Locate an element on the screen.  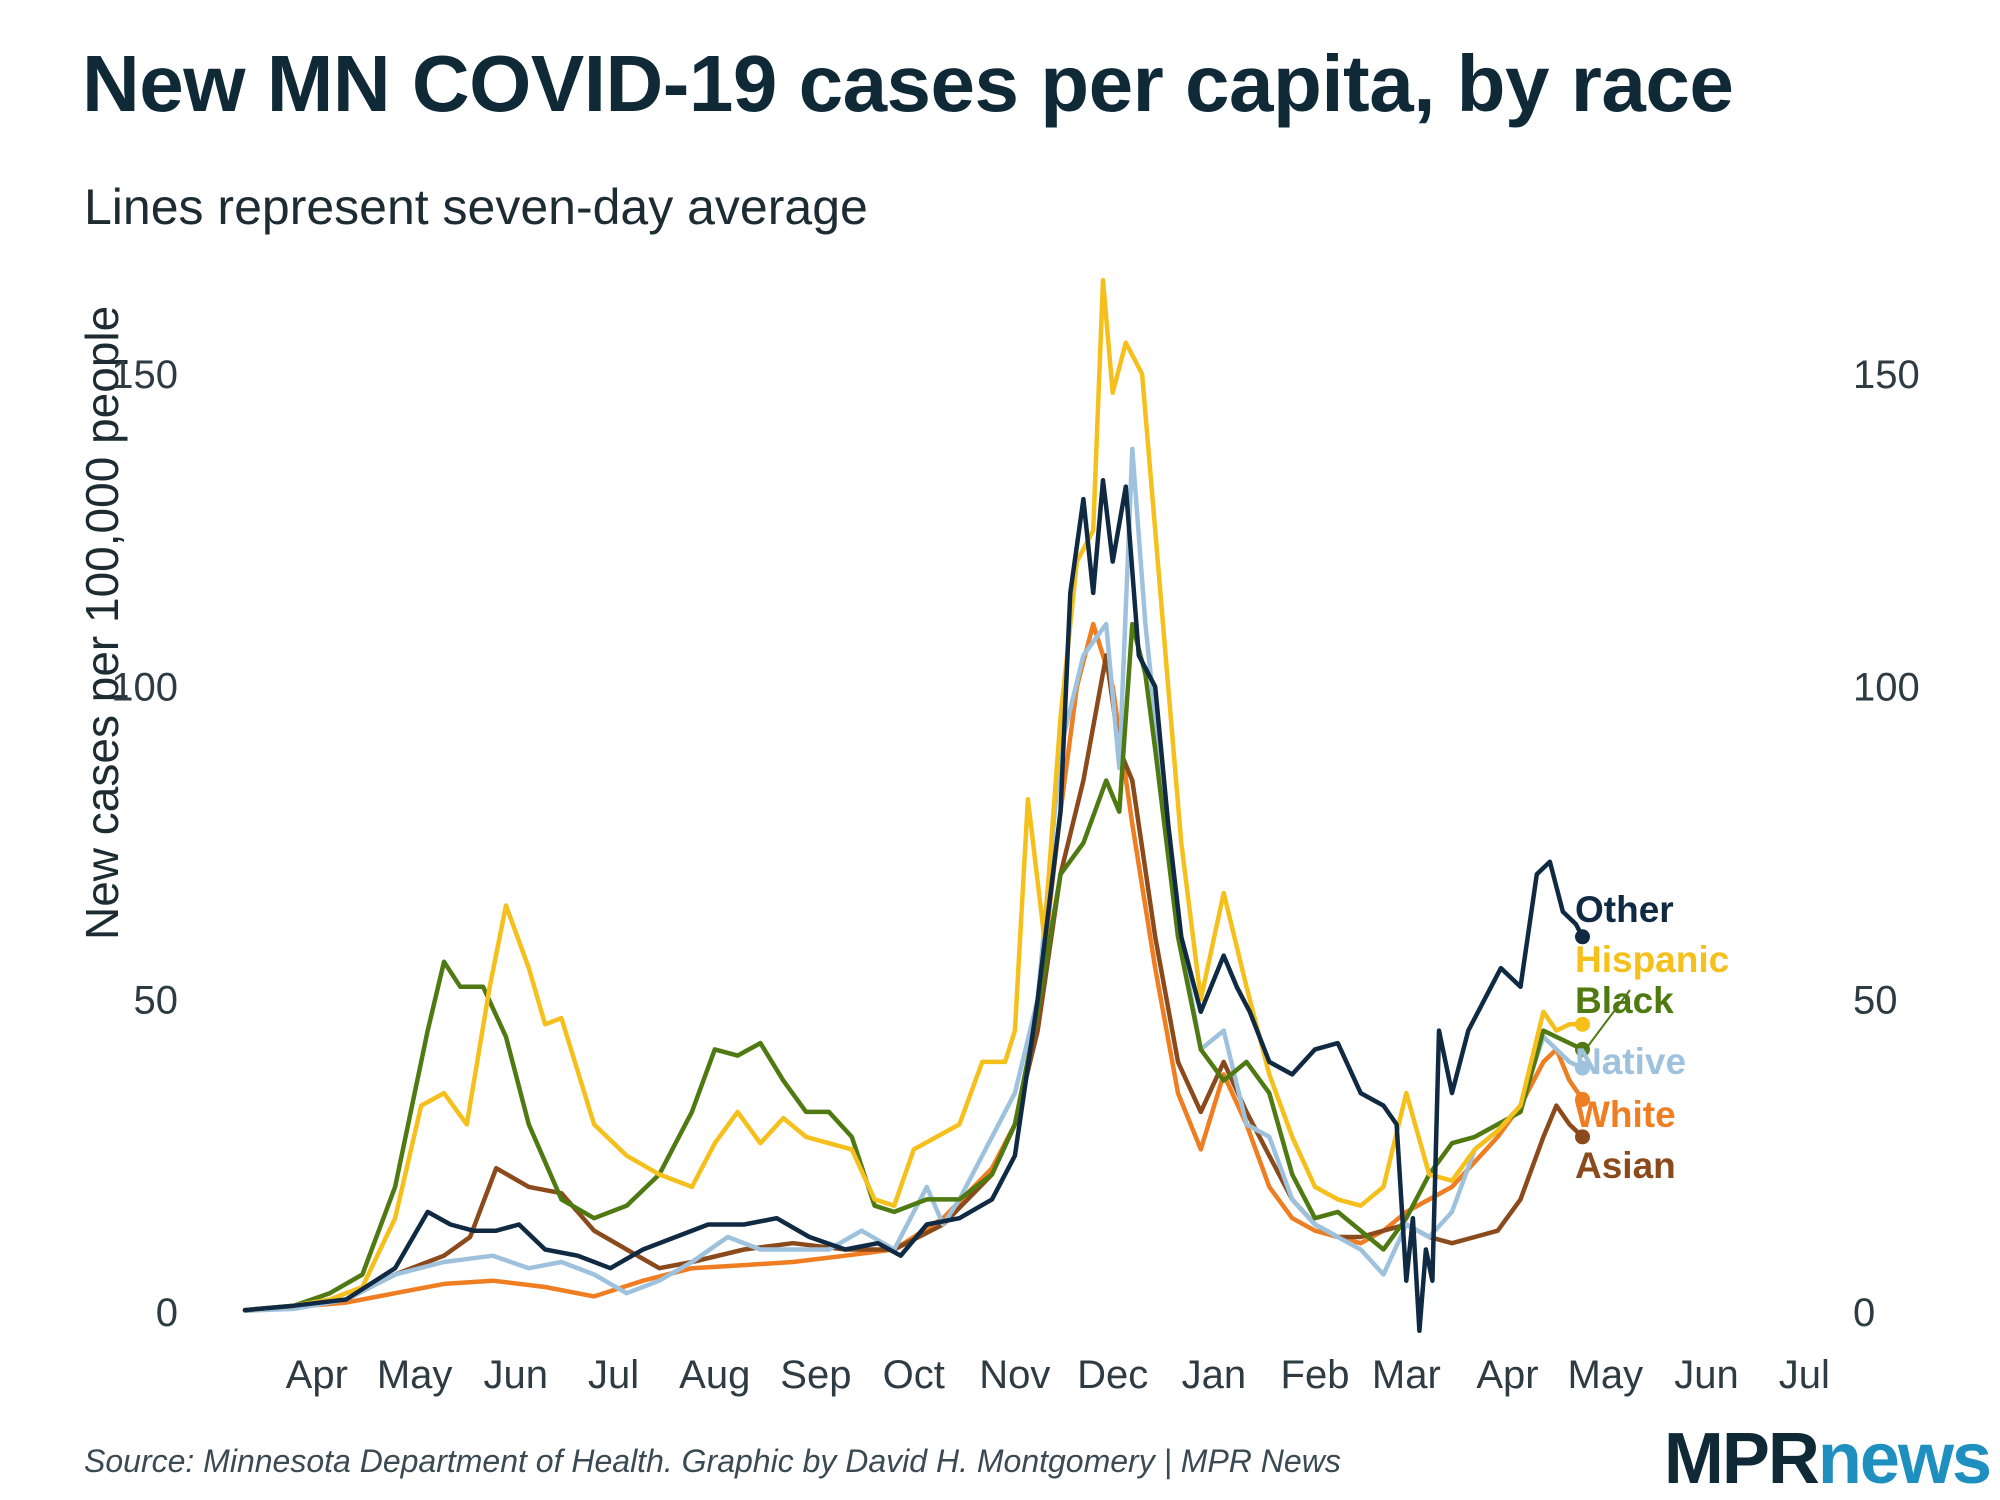
y-tick-right-0: 0 is located at coordinates (1864, 1313).